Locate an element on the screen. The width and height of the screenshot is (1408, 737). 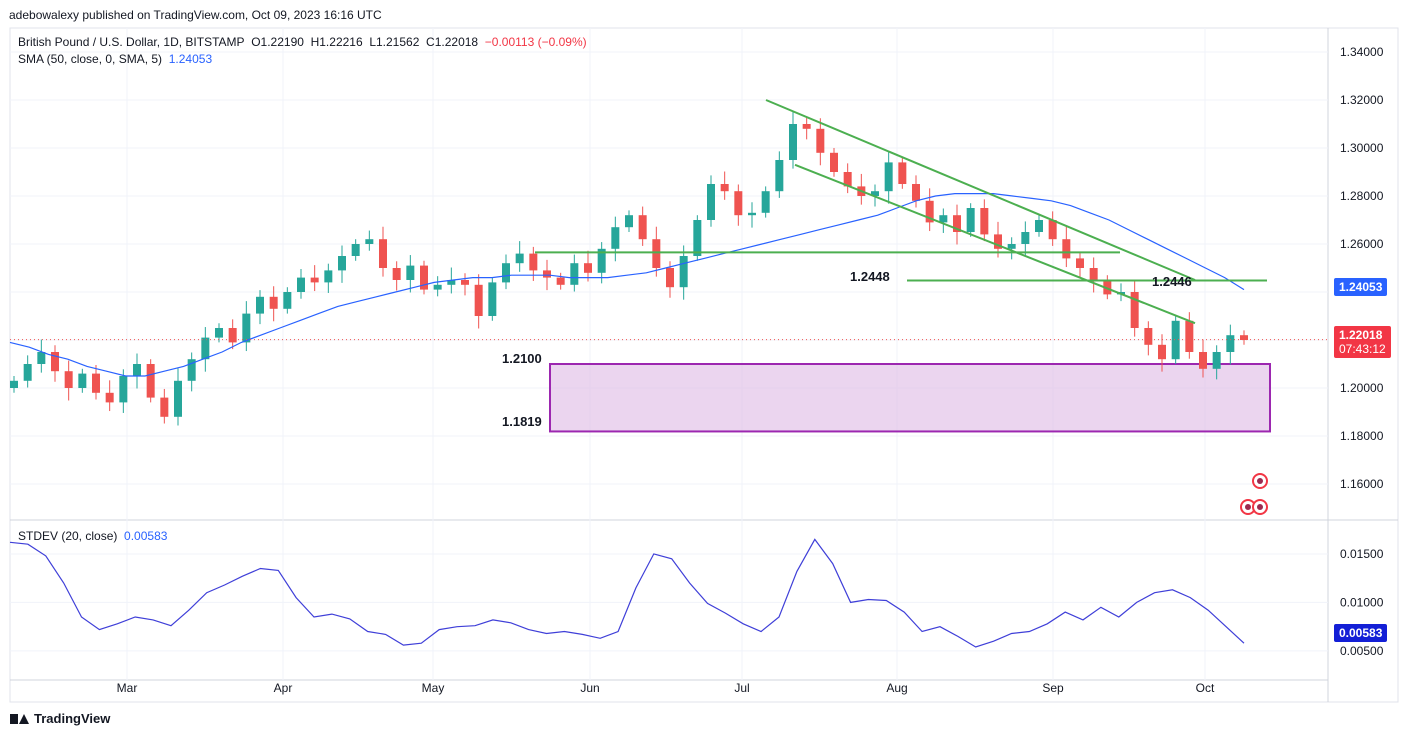
tradingview-footer: TradingView is located at coordinates (60, 718).